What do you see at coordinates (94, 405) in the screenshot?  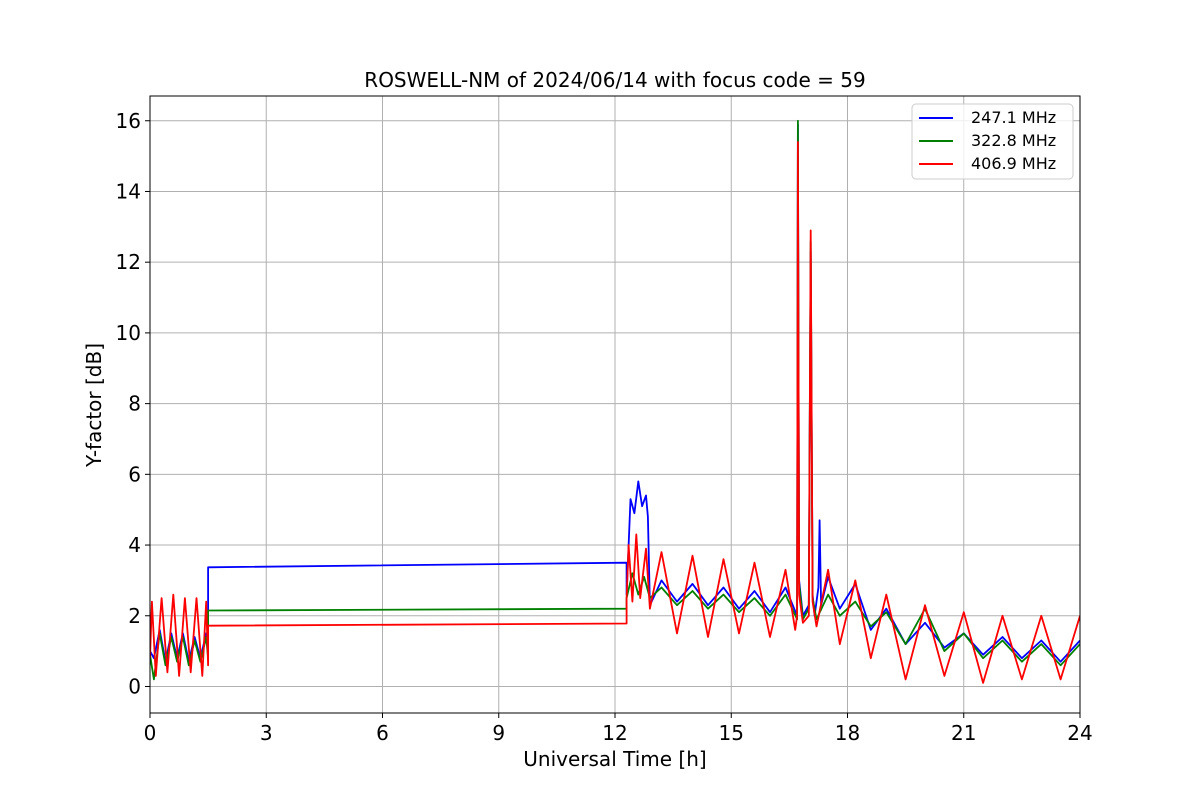 I see `y-axis-label: Y-factor [dB]` at bounding box center [94, 405].